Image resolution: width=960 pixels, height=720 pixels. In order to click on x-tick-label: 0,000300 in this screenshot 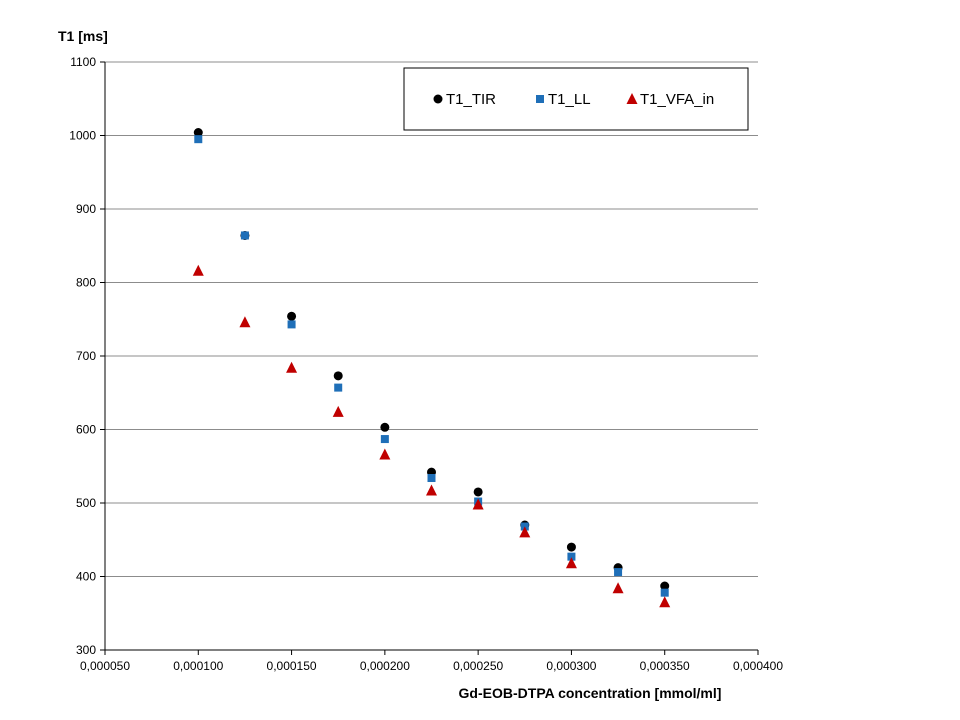, I will do `click(571, 666)`.